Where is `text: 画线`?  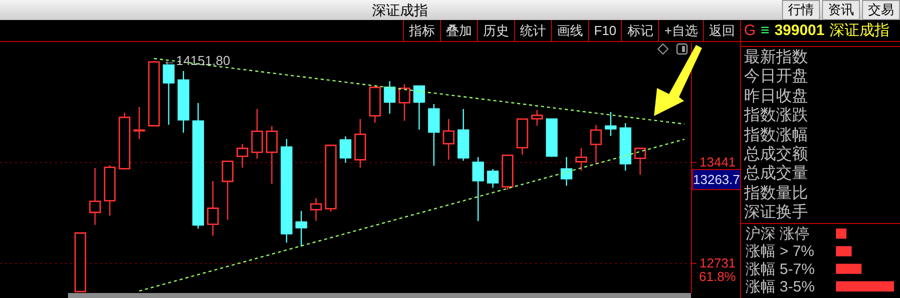
text: 画线 is located at coordinates (569, 30).